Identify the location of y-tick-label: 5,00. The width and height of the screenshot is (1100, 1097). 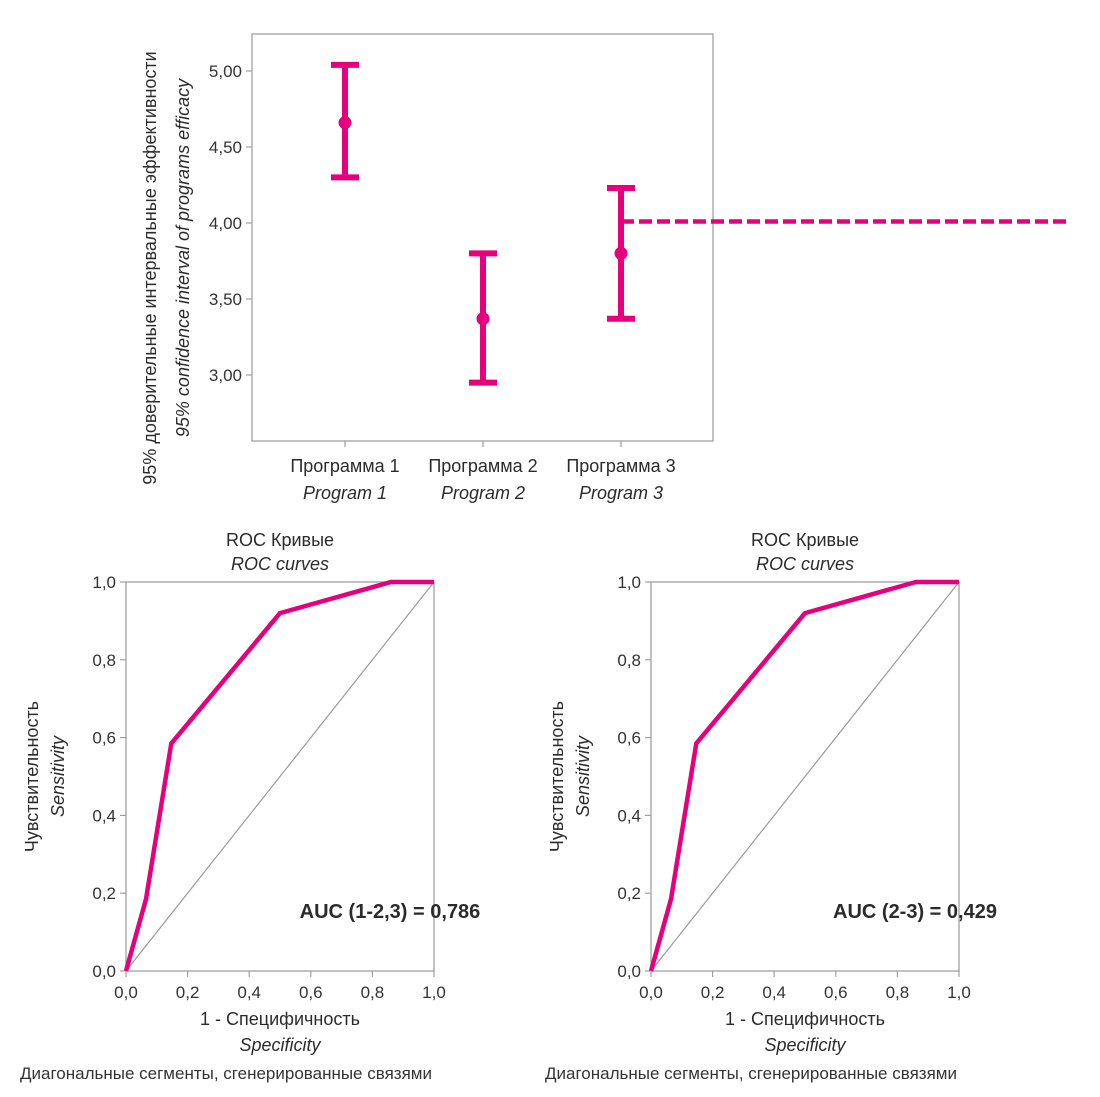
(225, 71).